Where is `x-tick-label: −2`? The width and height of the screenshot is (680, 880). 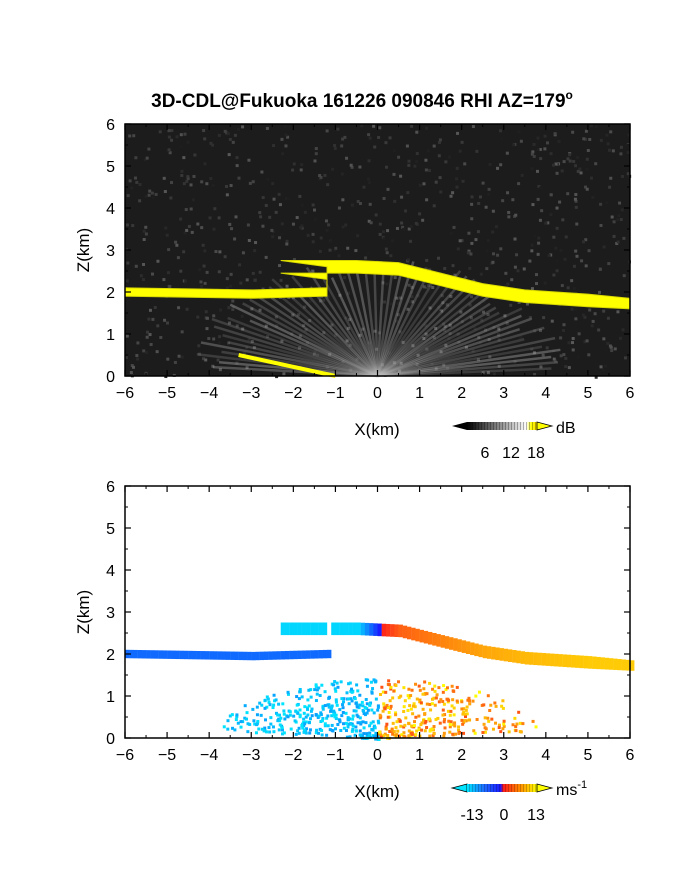
x-tick-label: −2 is located at coordinates (293, 755).